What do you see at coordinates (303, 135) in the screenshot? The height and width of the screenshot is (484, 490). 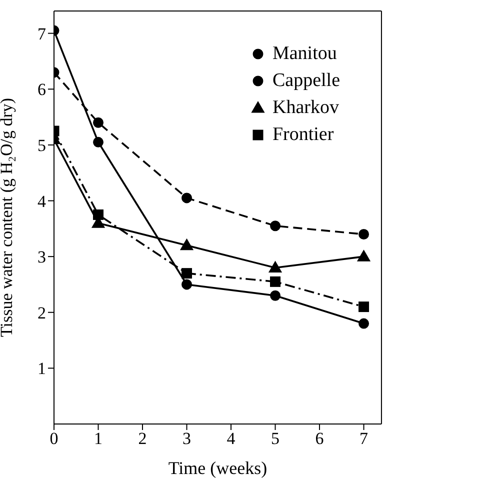 I see `legend-label: Frontier` at bounding box center [303, 135].